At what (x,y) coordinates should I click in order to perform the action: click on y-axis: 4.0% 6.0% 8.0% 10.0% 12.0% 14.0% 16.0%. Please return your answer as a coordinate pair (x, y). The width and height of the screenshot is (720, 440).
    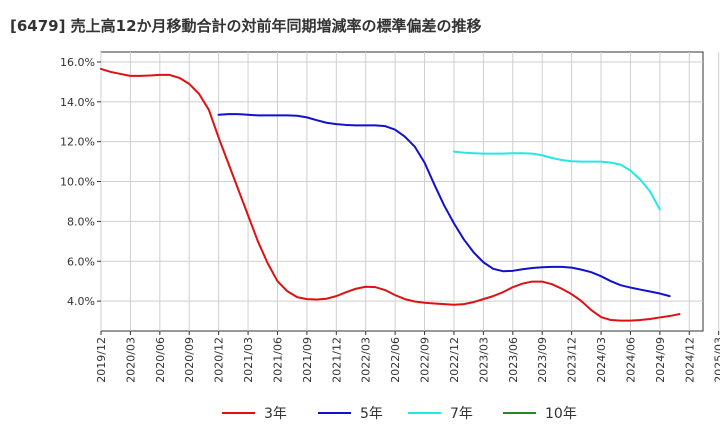
    Looking at the image, I should click on (80, 182).